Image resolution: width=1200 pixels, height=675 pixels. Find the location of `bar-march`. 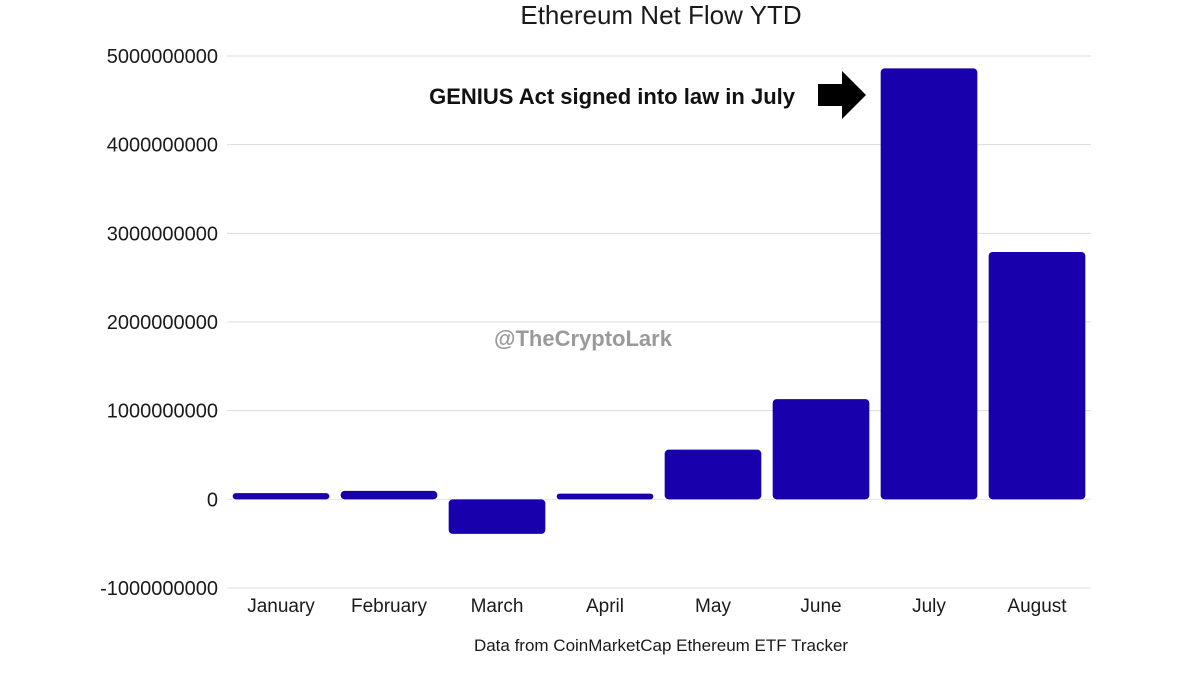

bar-march is located at coordinates (497, 516).